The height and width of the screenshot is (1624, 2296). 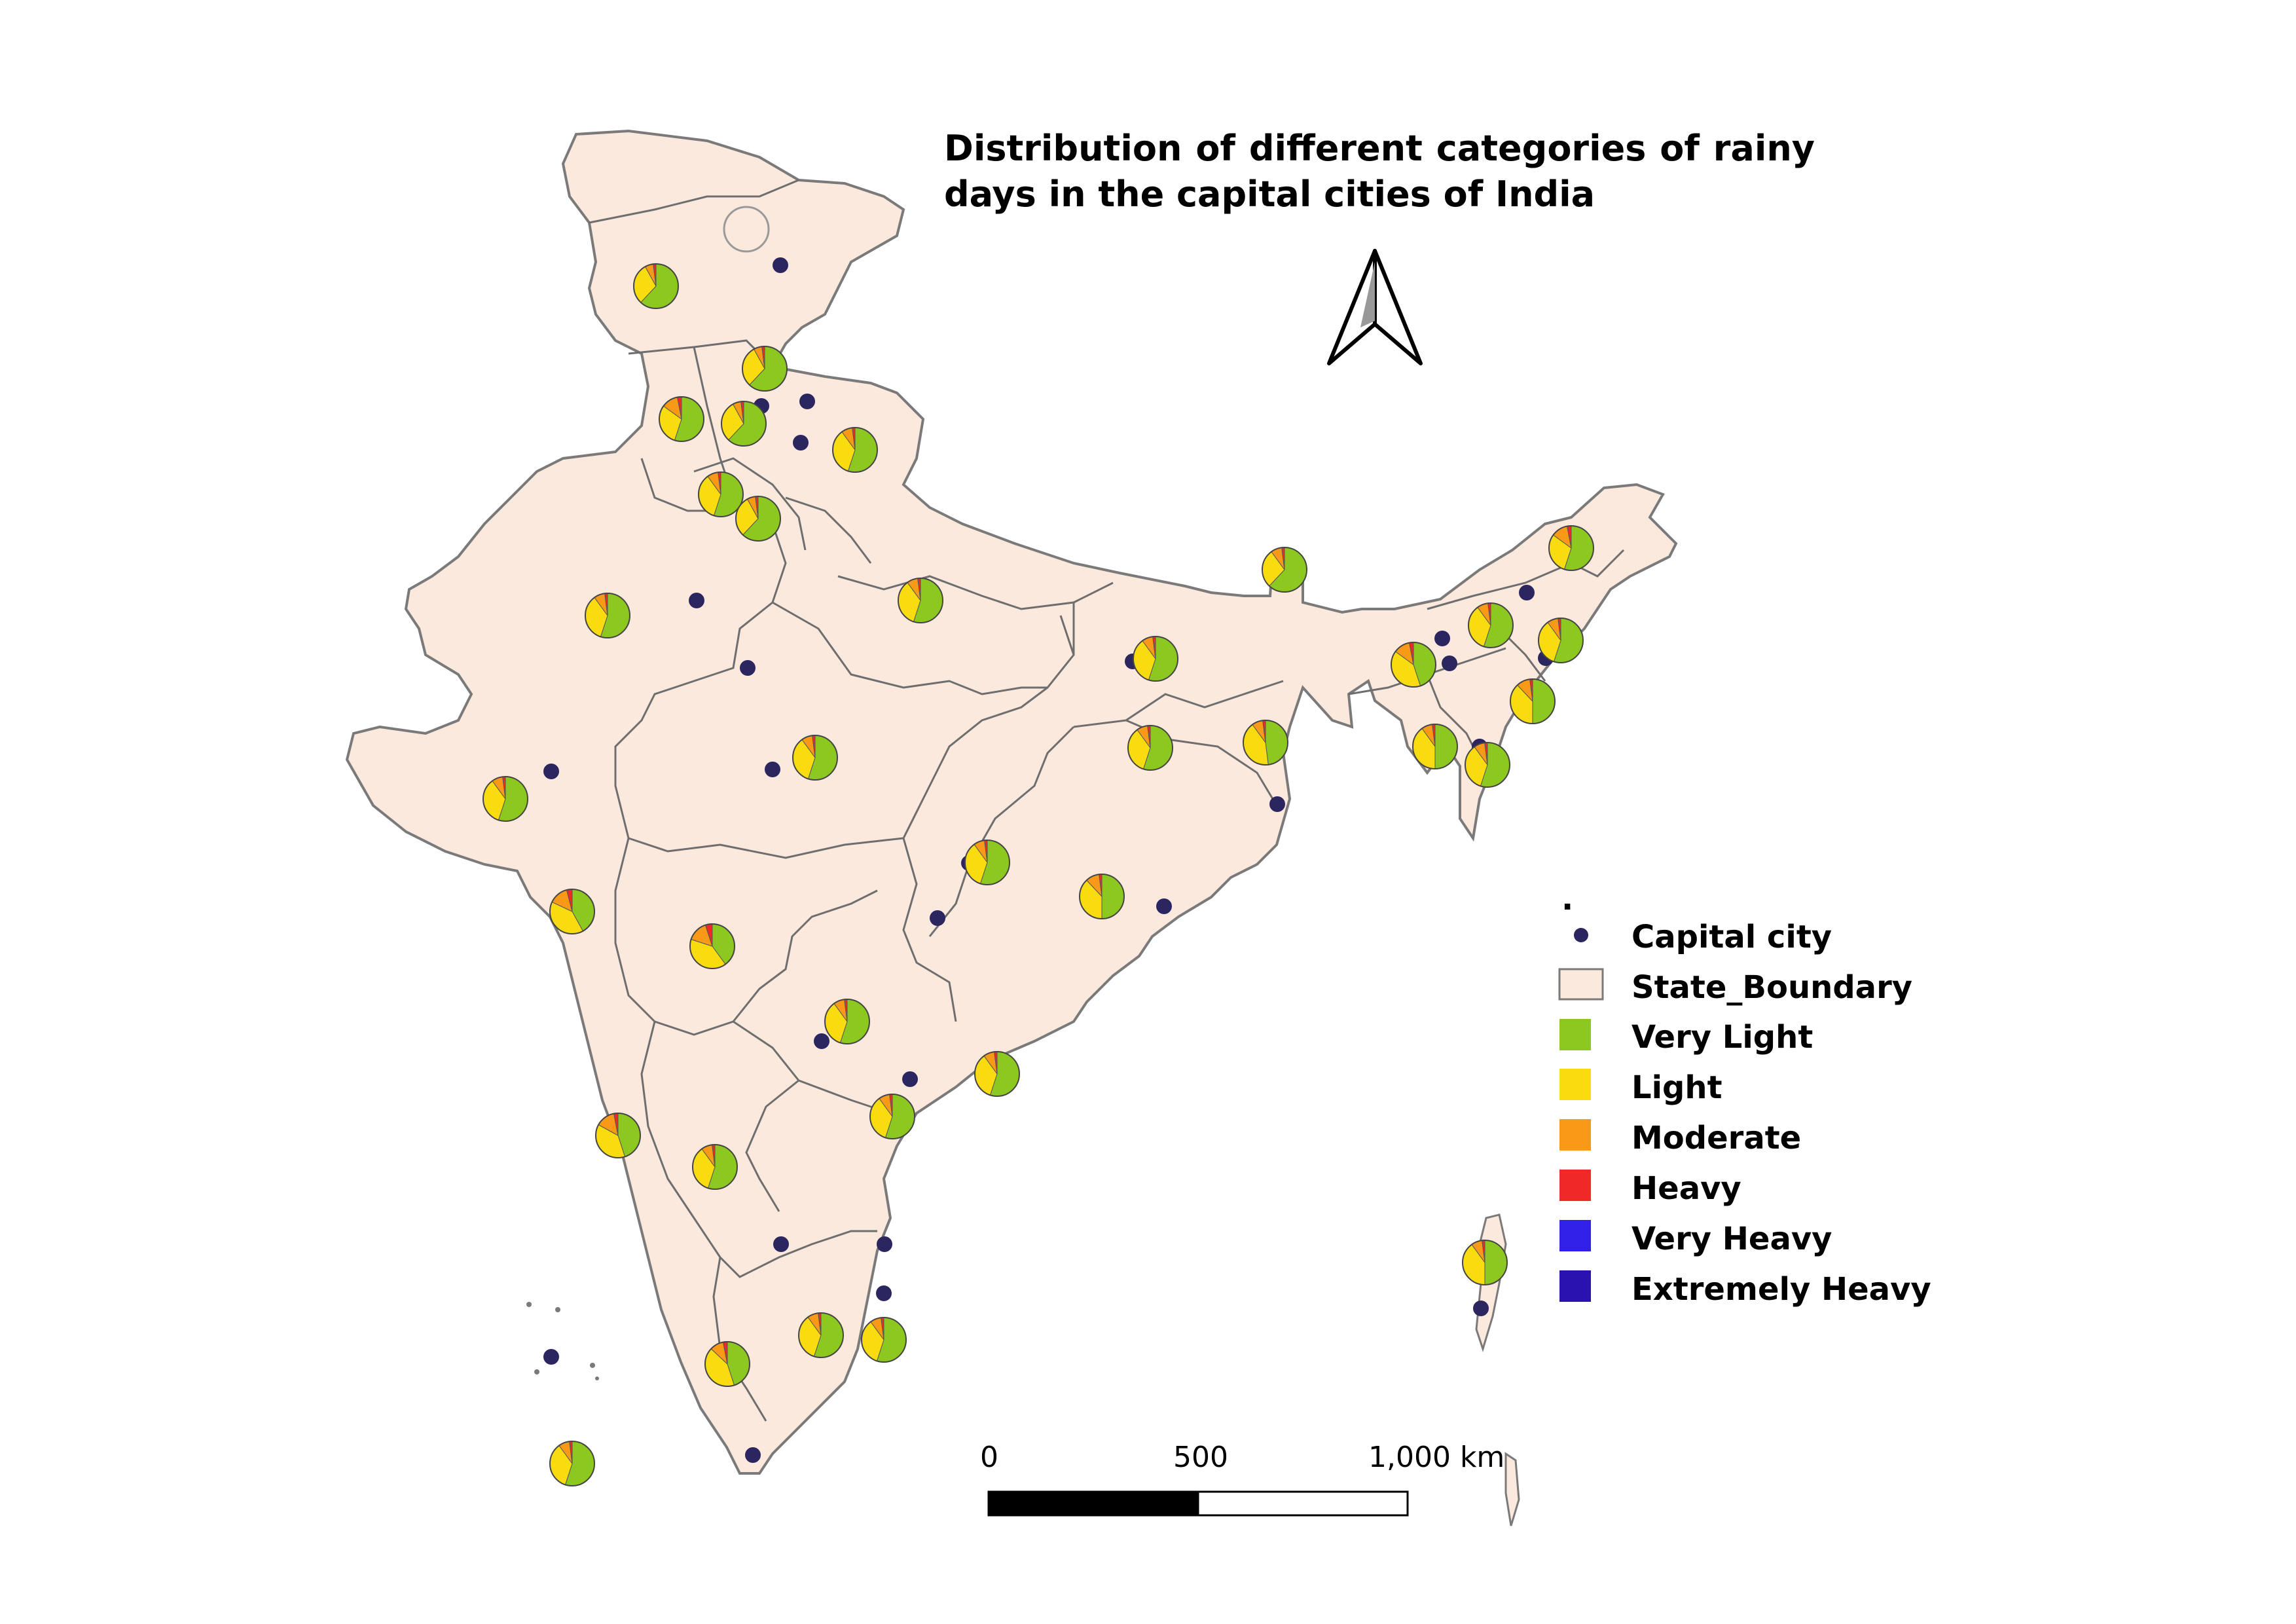 I want to click on scale-label-0: 0, so click(x=989, y=1457).